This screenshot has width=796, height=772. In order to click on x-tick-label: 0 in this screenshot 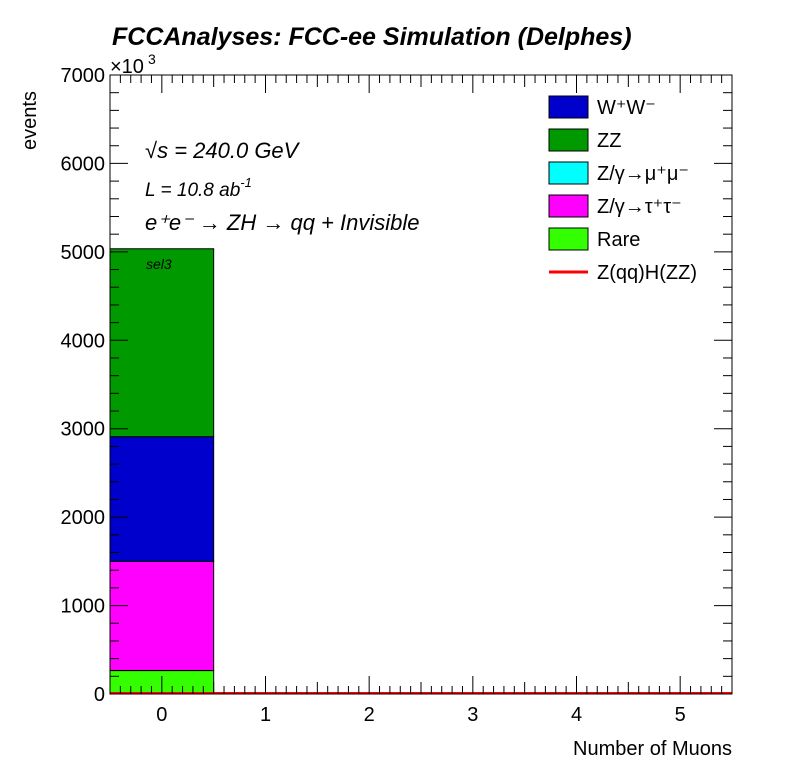, I will do `click(161, 715)`.